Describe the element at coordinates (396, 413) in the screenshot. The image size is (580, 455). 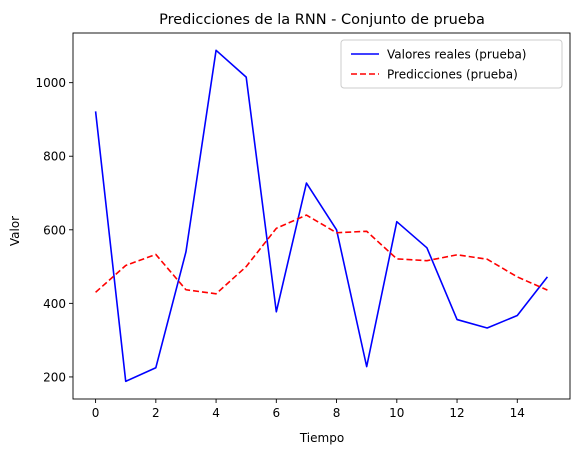
I see `x-tick-label: 10` at that location.